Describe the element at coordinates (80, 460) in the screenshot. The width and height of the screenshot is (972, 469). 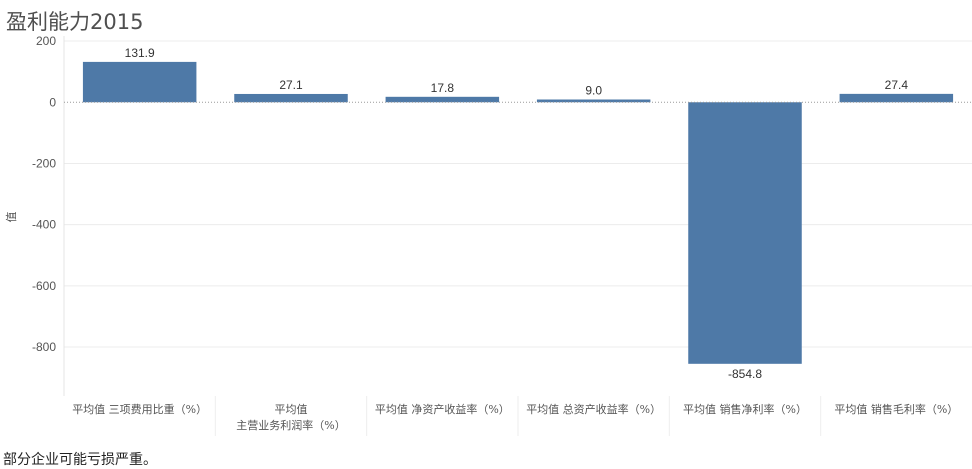
I see `chart-caption: 部分企业可能亏损严重。` at that location.